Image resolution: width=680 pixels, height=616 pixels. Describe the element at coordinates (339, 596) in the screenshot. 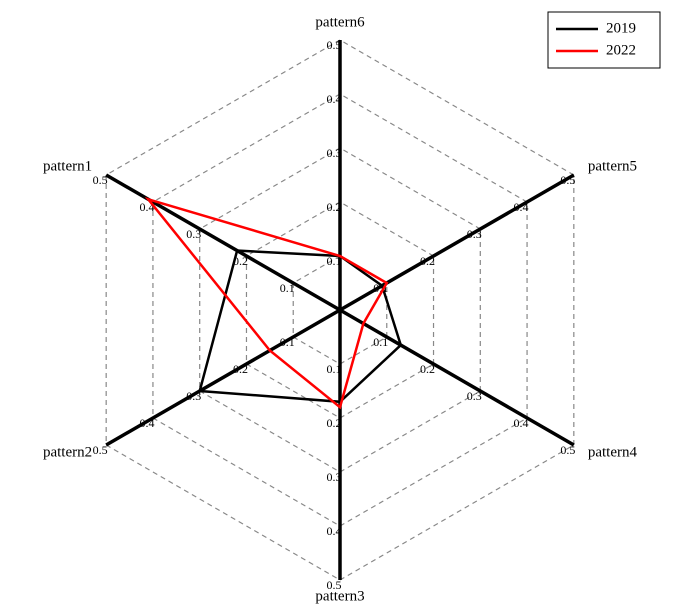

I see `category-label: pattern3` at that location.